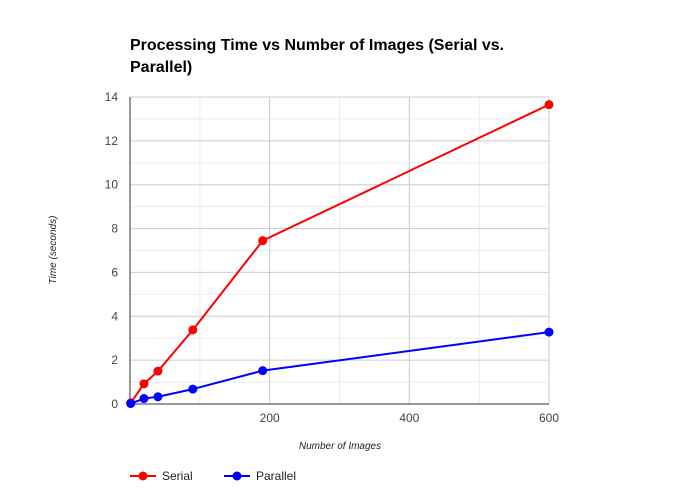 The image size is (680, 500). Describe the element at coordinates (112, 185) in the screenshot. I see `y-tick-label: 10` at that location.